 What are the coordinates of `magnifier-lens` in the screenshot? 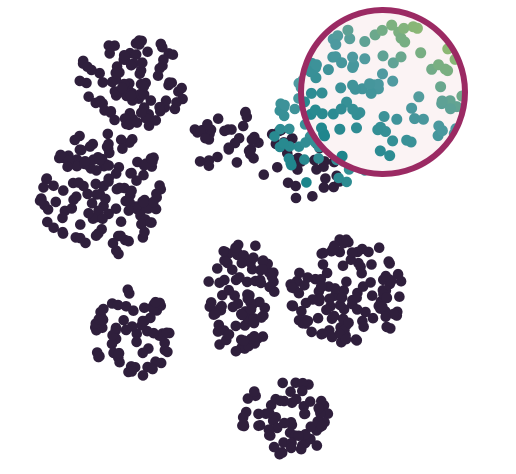 It's located at (383, 92).